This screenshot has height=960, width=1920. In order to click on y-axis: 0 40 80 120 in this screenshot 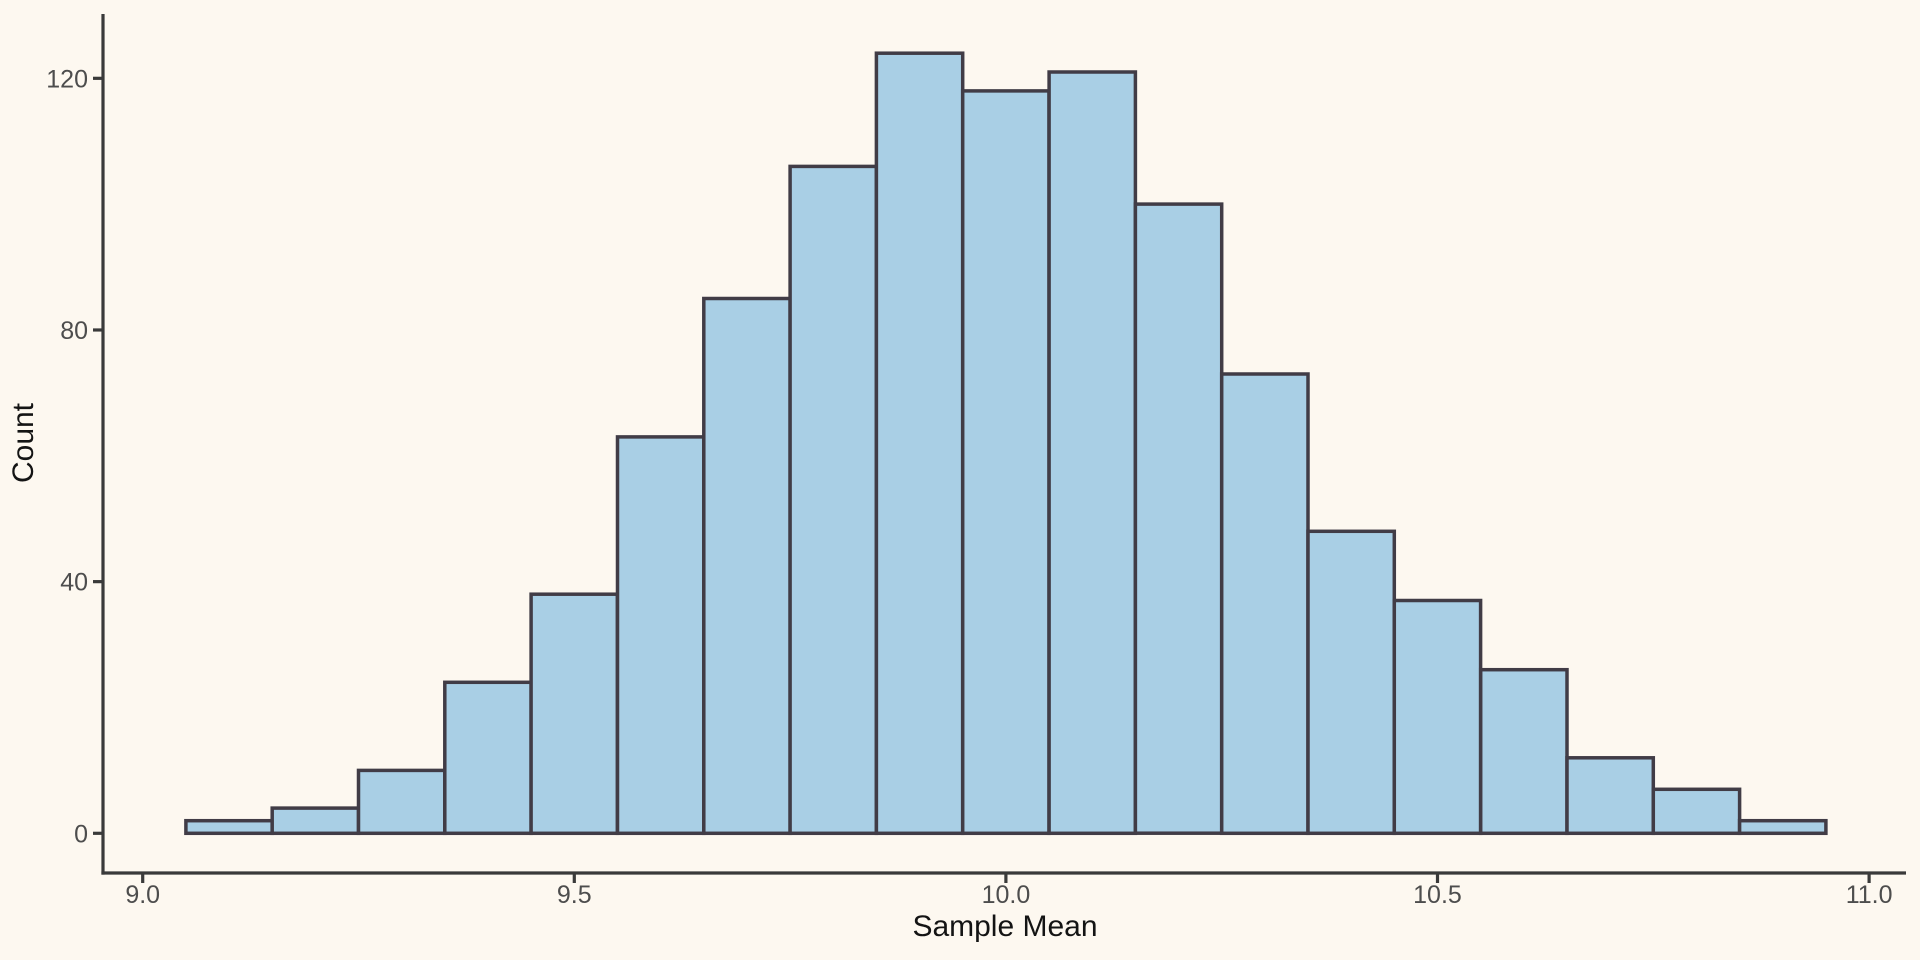, I will do `click(75, 444)`.